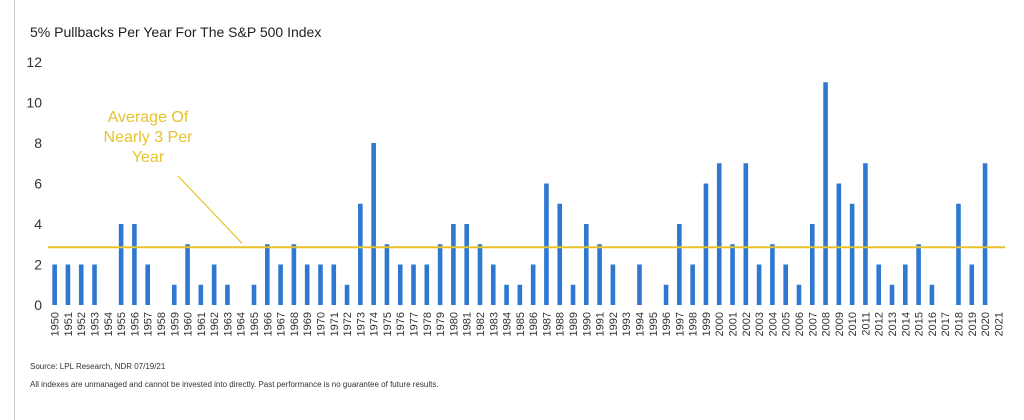  Describe the element at coordinates (375, 324) in the screenshot. I see `x-tick-label: 1974` at that location.